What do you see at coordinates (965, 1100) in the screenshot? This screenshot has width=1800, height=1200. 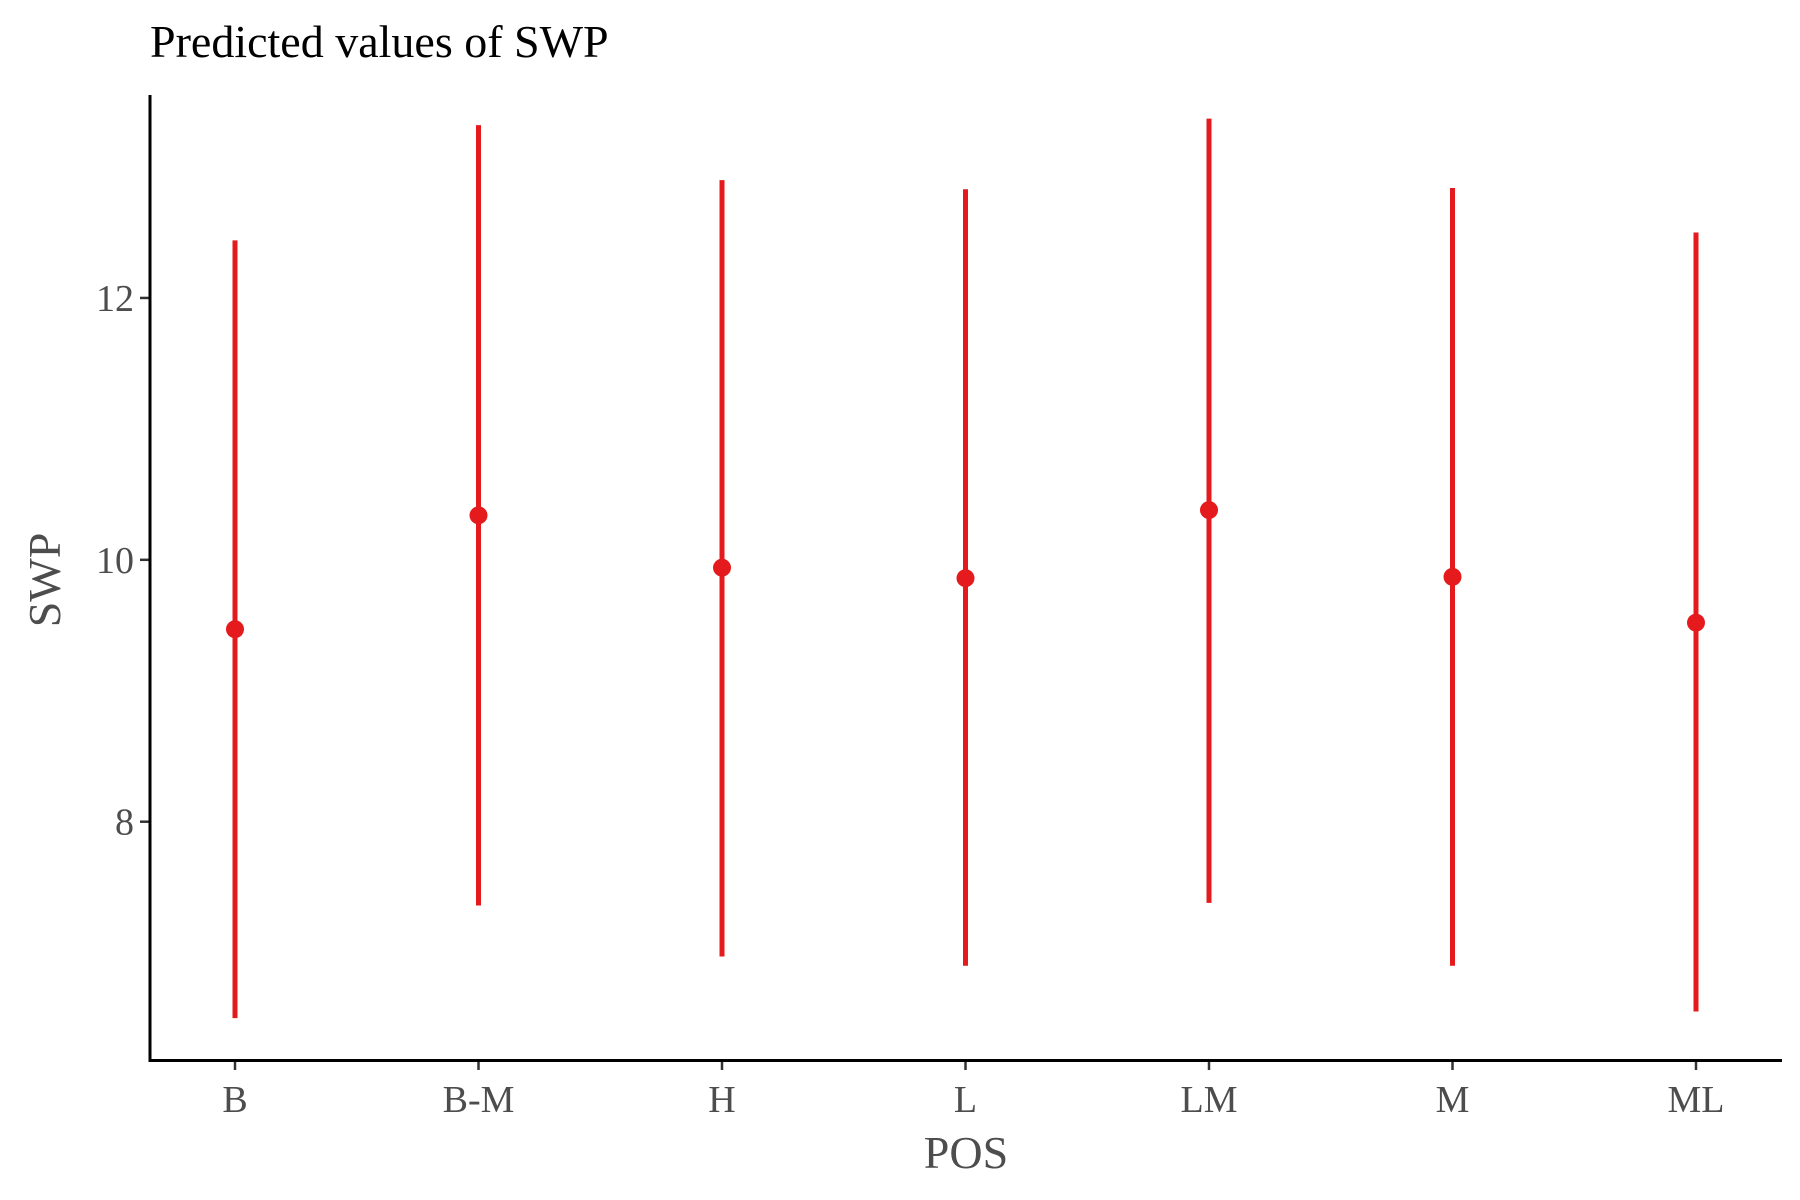 I see `x-tick-label: L` at bounding box center [965, 1100].